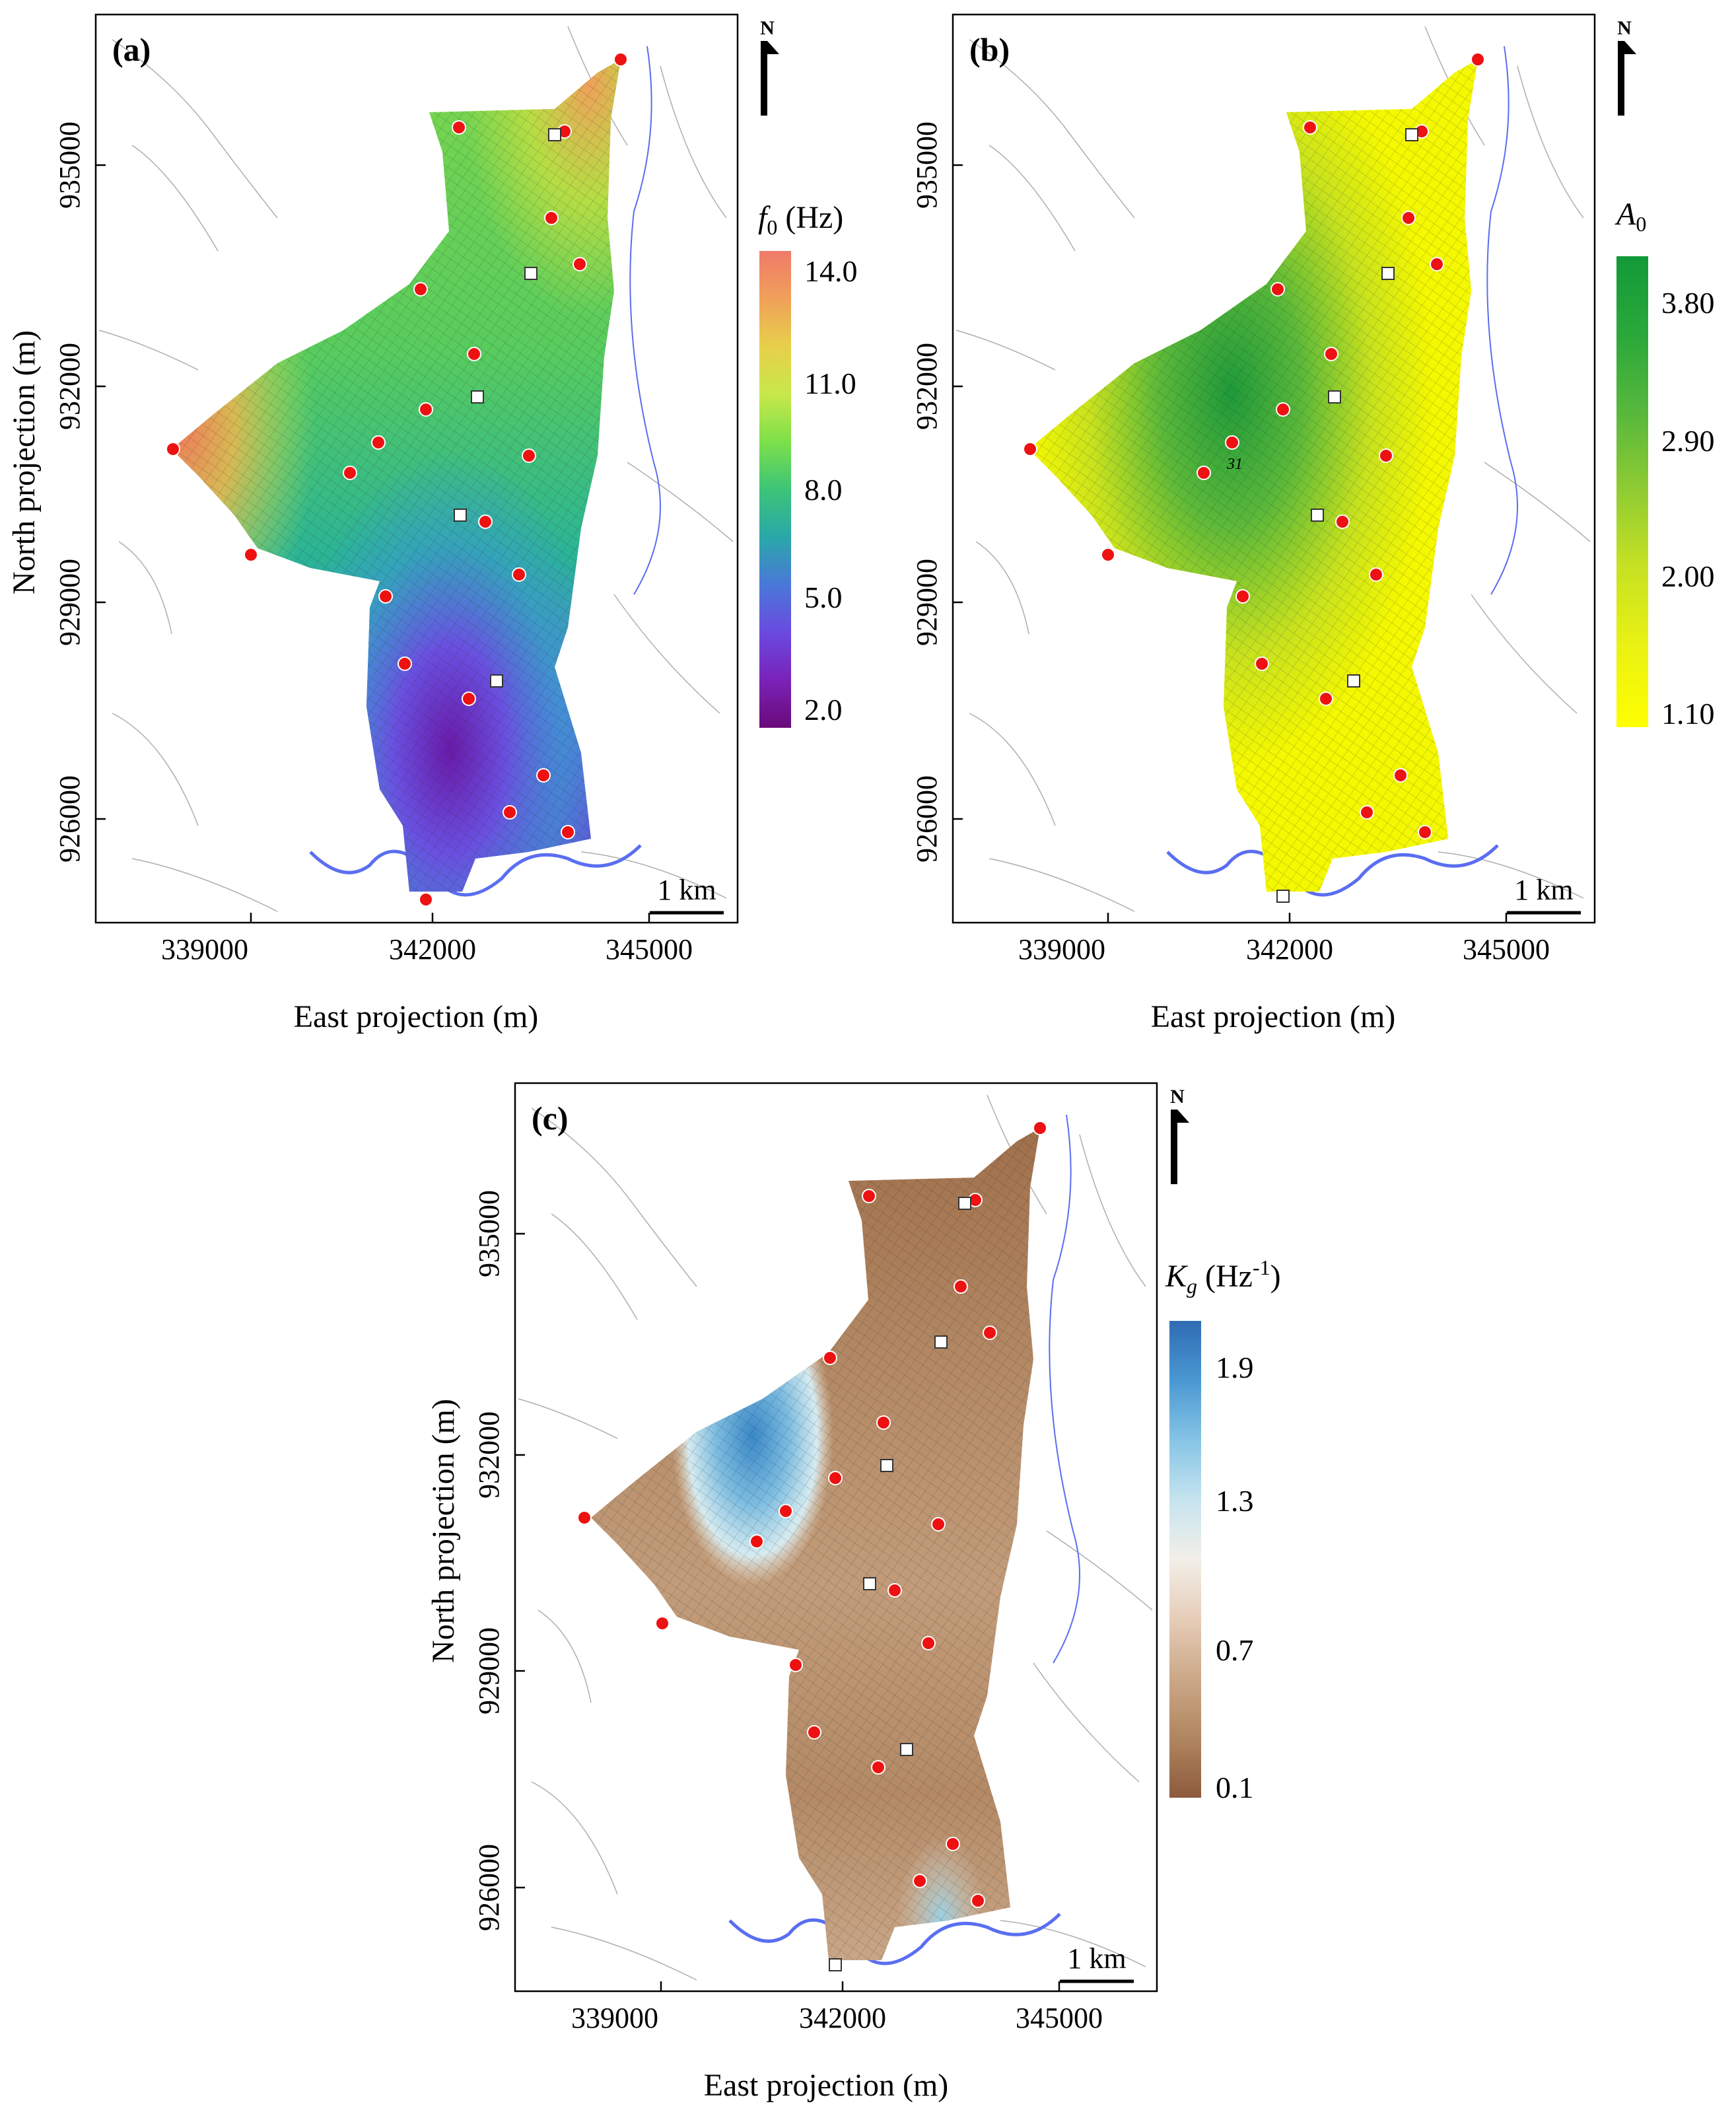 The height and width of the screenshot is (2122, 1736). I want to click on y-tick-label: 926000, so click(69, 819).